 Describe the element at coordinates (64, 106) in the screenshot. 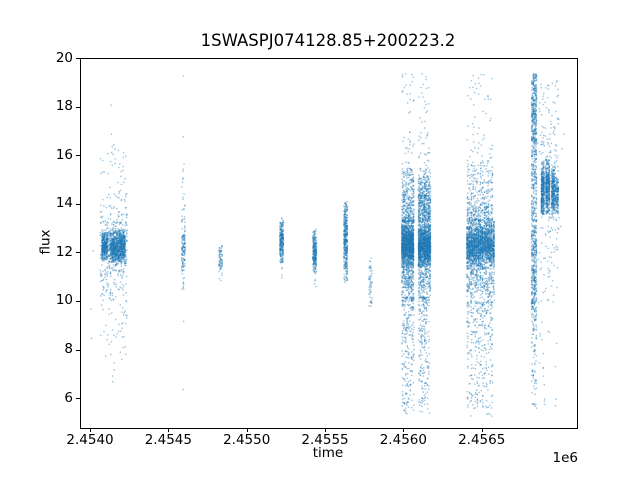

I see `y-tick-label: 18` at that location.